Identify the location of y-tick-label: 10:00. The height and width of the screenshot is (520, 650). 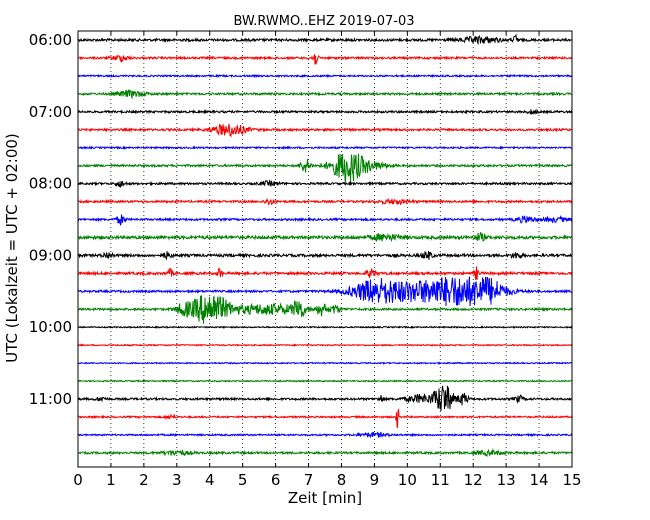
(50, 327).